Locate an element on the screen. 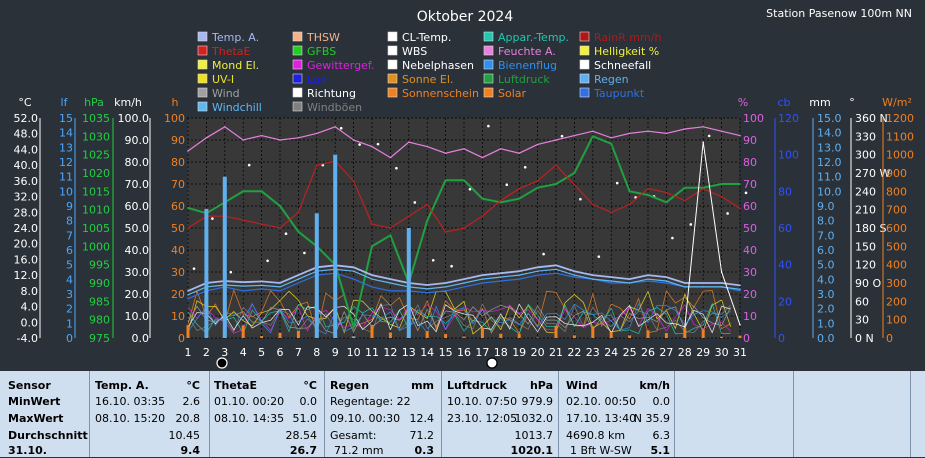  axis-tick-label: 44.0 is located at coordinates (26, 149).